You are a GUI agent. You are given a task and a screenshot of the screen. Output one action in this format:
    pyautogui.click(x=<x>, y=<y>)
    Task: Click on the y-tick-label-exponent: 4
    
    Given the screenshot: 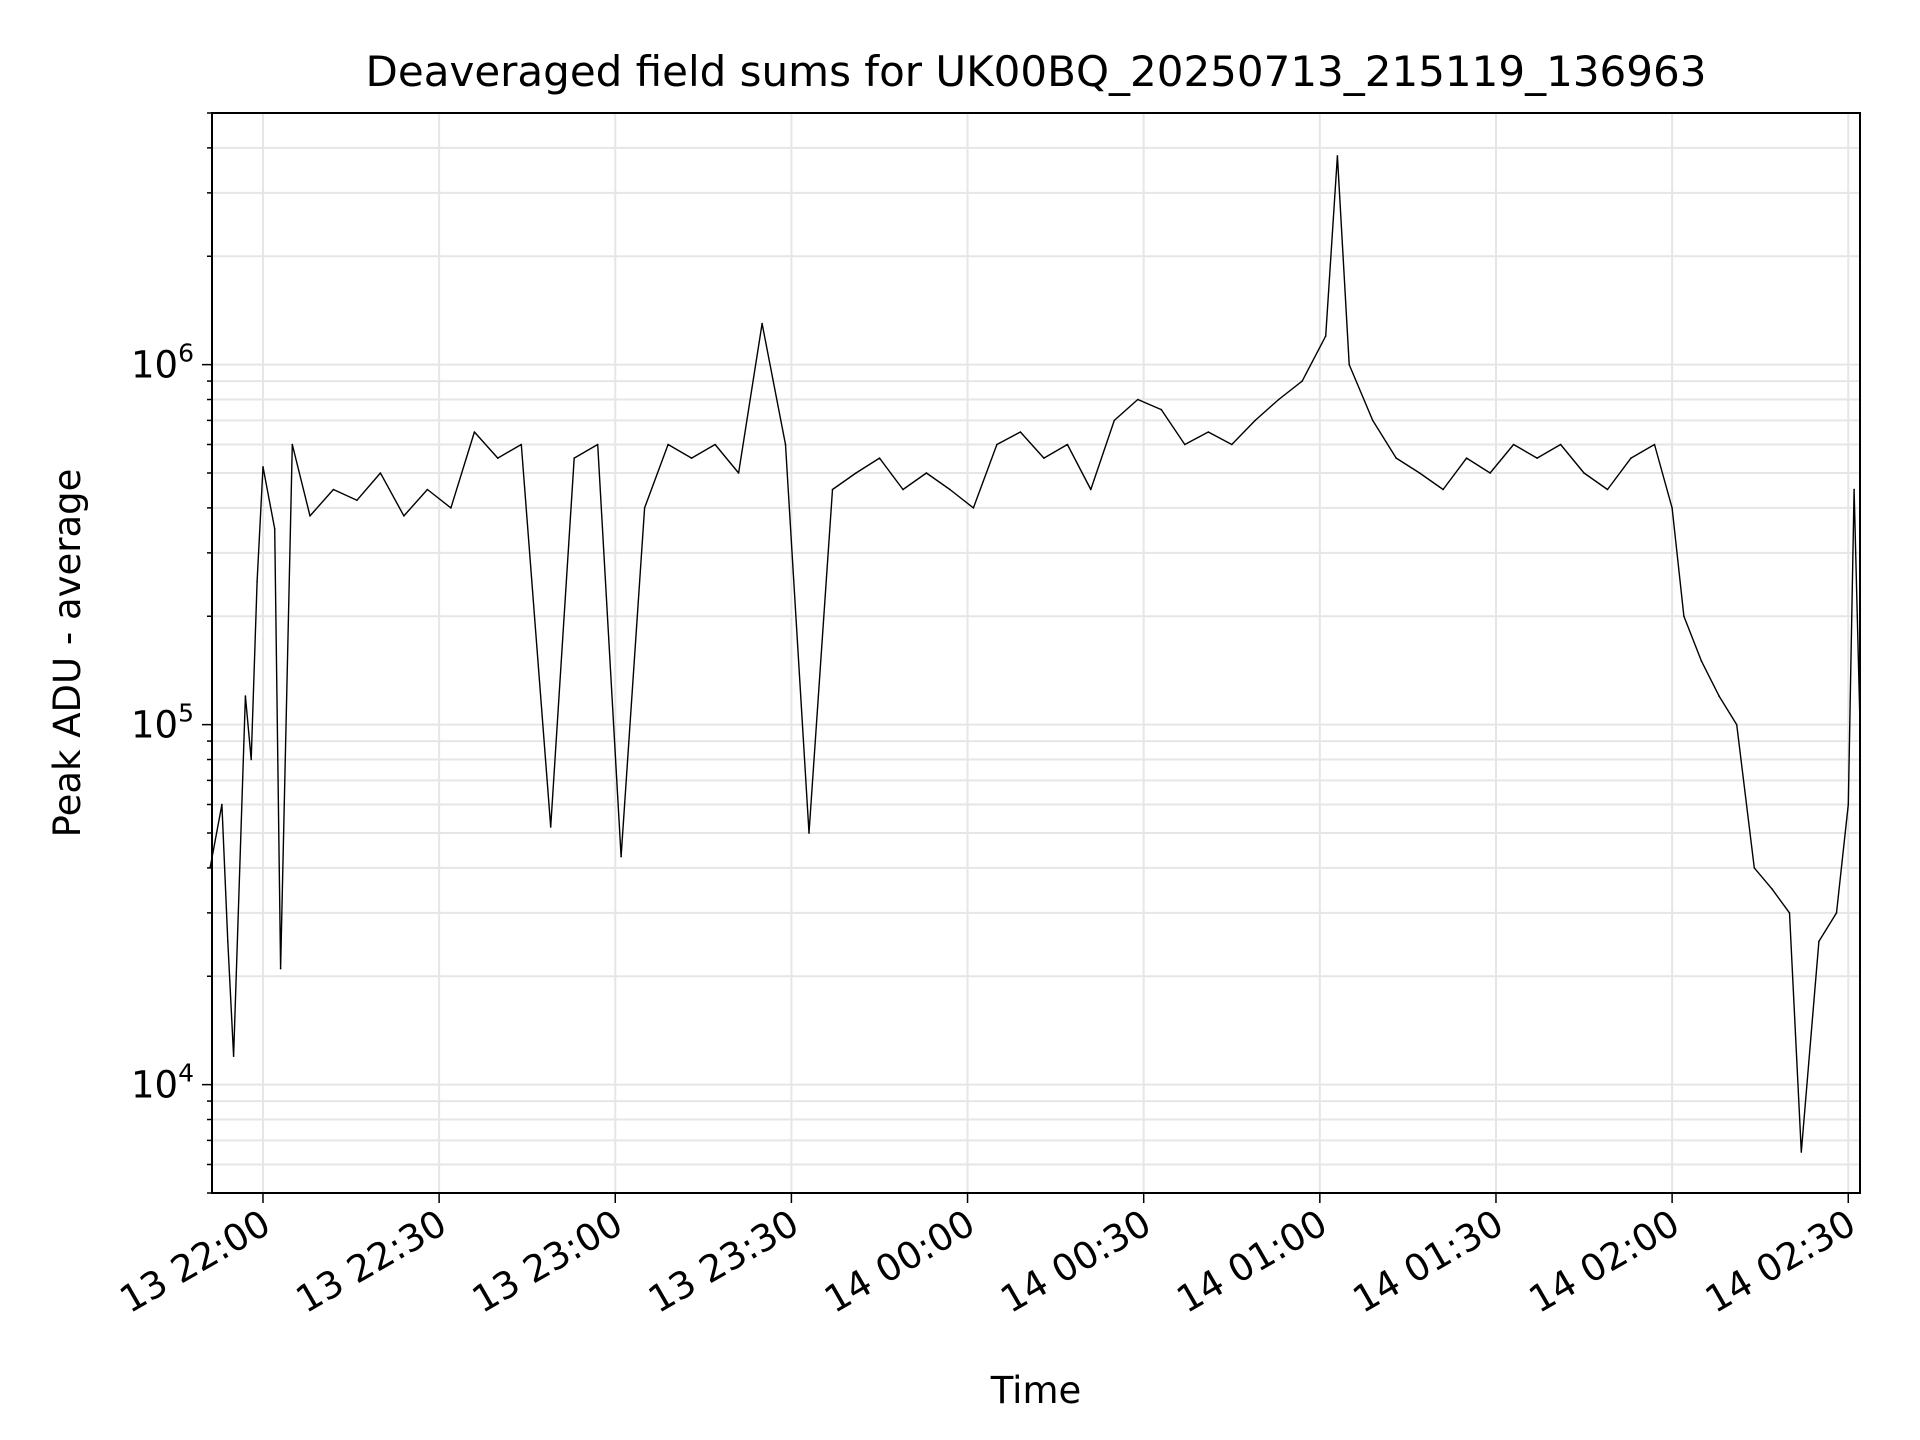 What is the action you would take?
    pyautogui.click(x=186, y=1073)
    